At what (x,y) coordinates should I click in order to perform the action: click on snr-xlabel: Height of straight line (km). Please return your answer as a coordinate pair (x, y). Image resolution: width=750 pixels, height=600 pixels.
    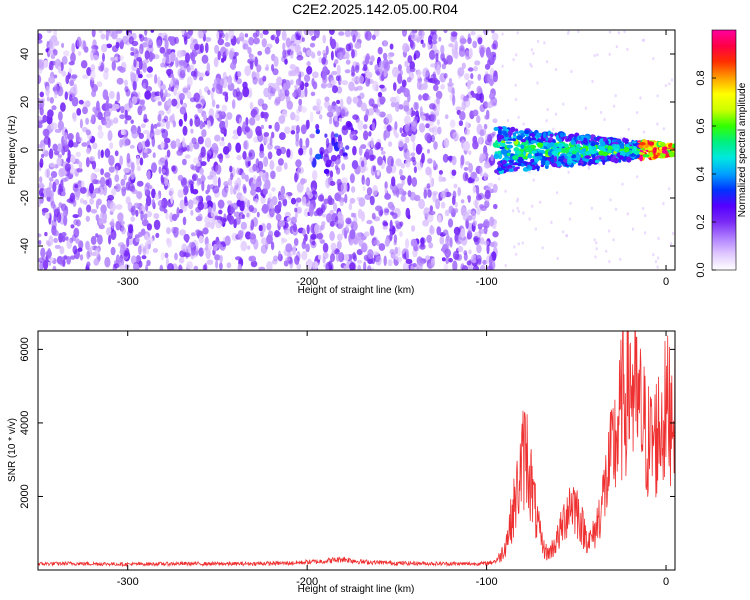
    Looking at the image, I should click on (356, 589).